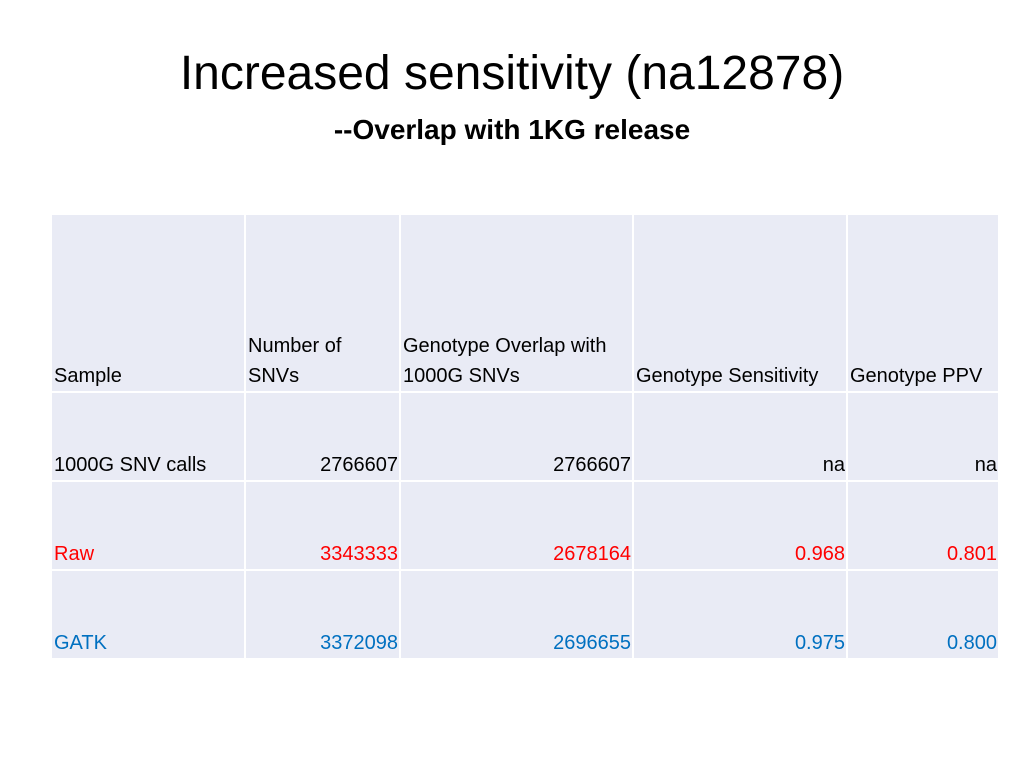  I want to click on cell-genotype-sensitivity: na, so click(740, 436).